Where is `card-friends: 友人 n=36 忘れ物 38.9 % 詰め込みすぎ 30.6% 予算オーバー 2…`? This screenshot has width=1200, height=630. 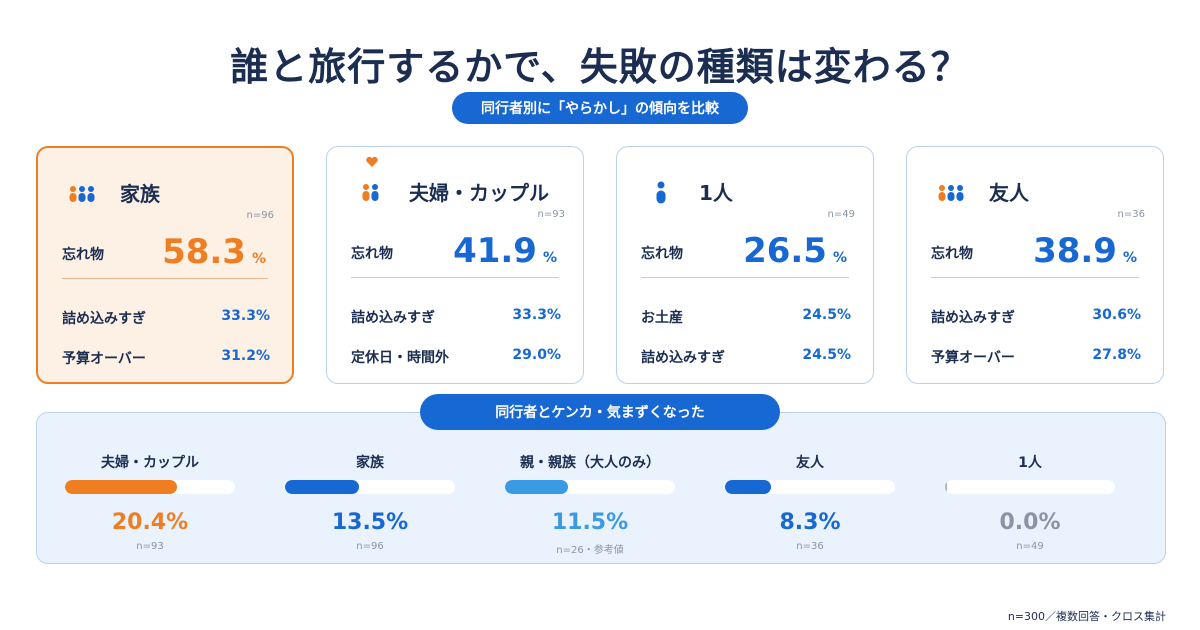 card-friends: 友人 n=36 忘れ物 38.9 % 詰め込みすぎ 30.6% 予算オーバー 2… is located at coordinates (1035, 265).